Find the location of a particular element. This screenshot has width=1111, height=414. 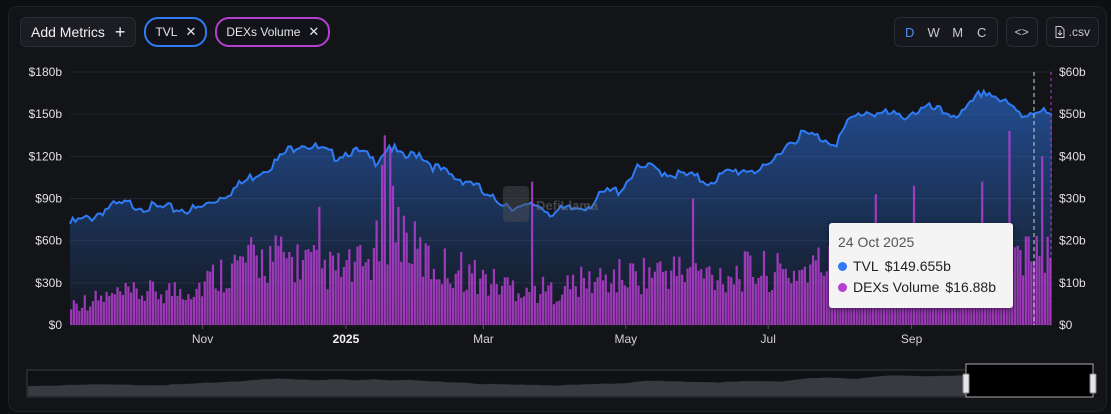

right-axis-tick-label: $60b is located at coordinates (1072, 72).